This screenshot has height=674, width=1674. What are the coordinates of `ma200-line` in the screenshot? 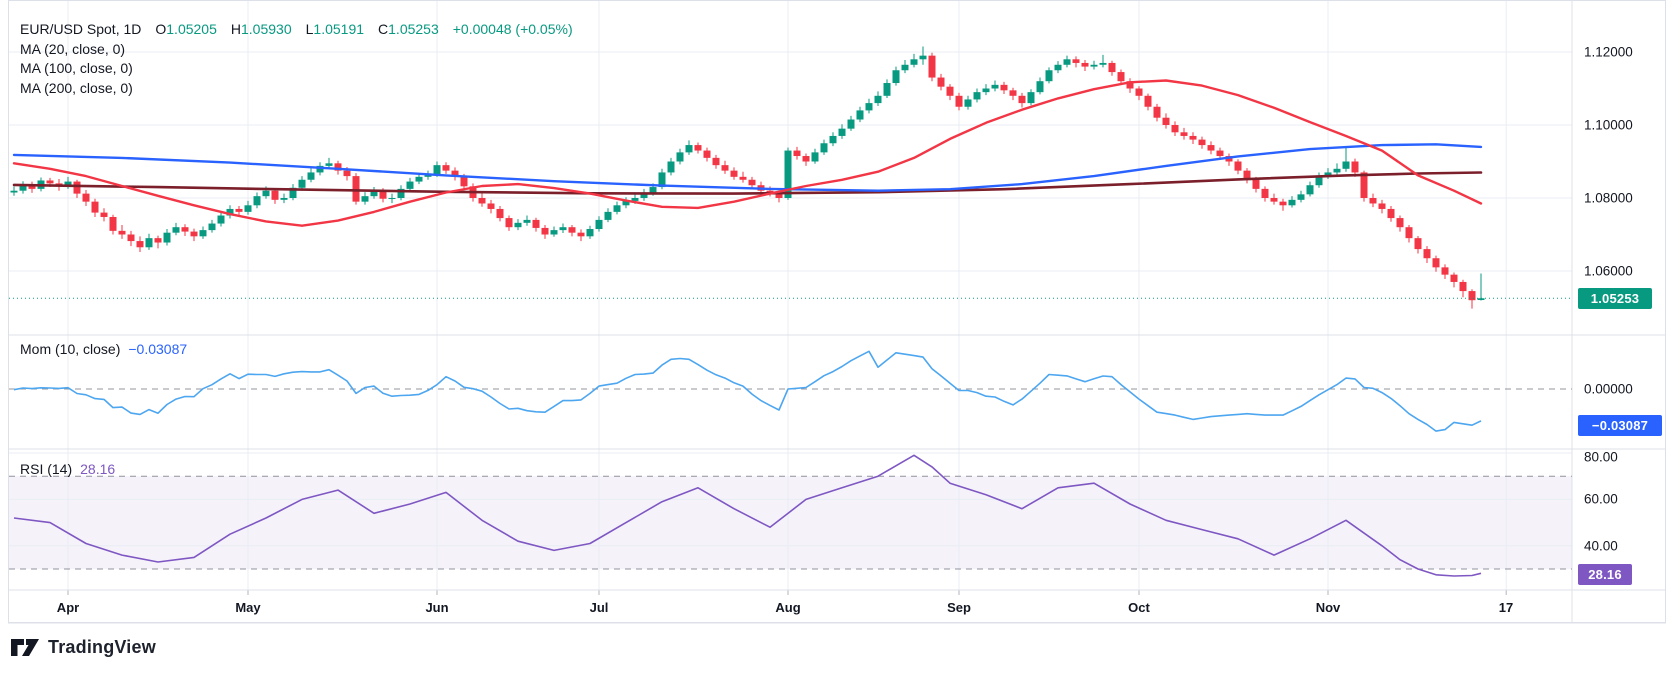 It's located at (747, 183).